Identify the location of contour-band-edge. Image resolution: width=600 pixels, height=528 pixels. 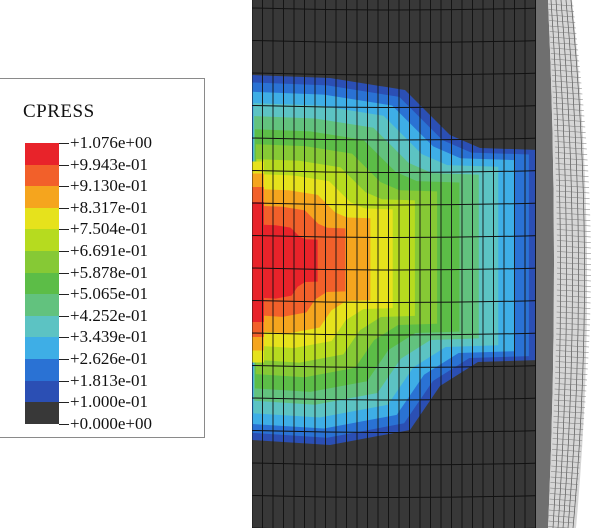
(258, 262).